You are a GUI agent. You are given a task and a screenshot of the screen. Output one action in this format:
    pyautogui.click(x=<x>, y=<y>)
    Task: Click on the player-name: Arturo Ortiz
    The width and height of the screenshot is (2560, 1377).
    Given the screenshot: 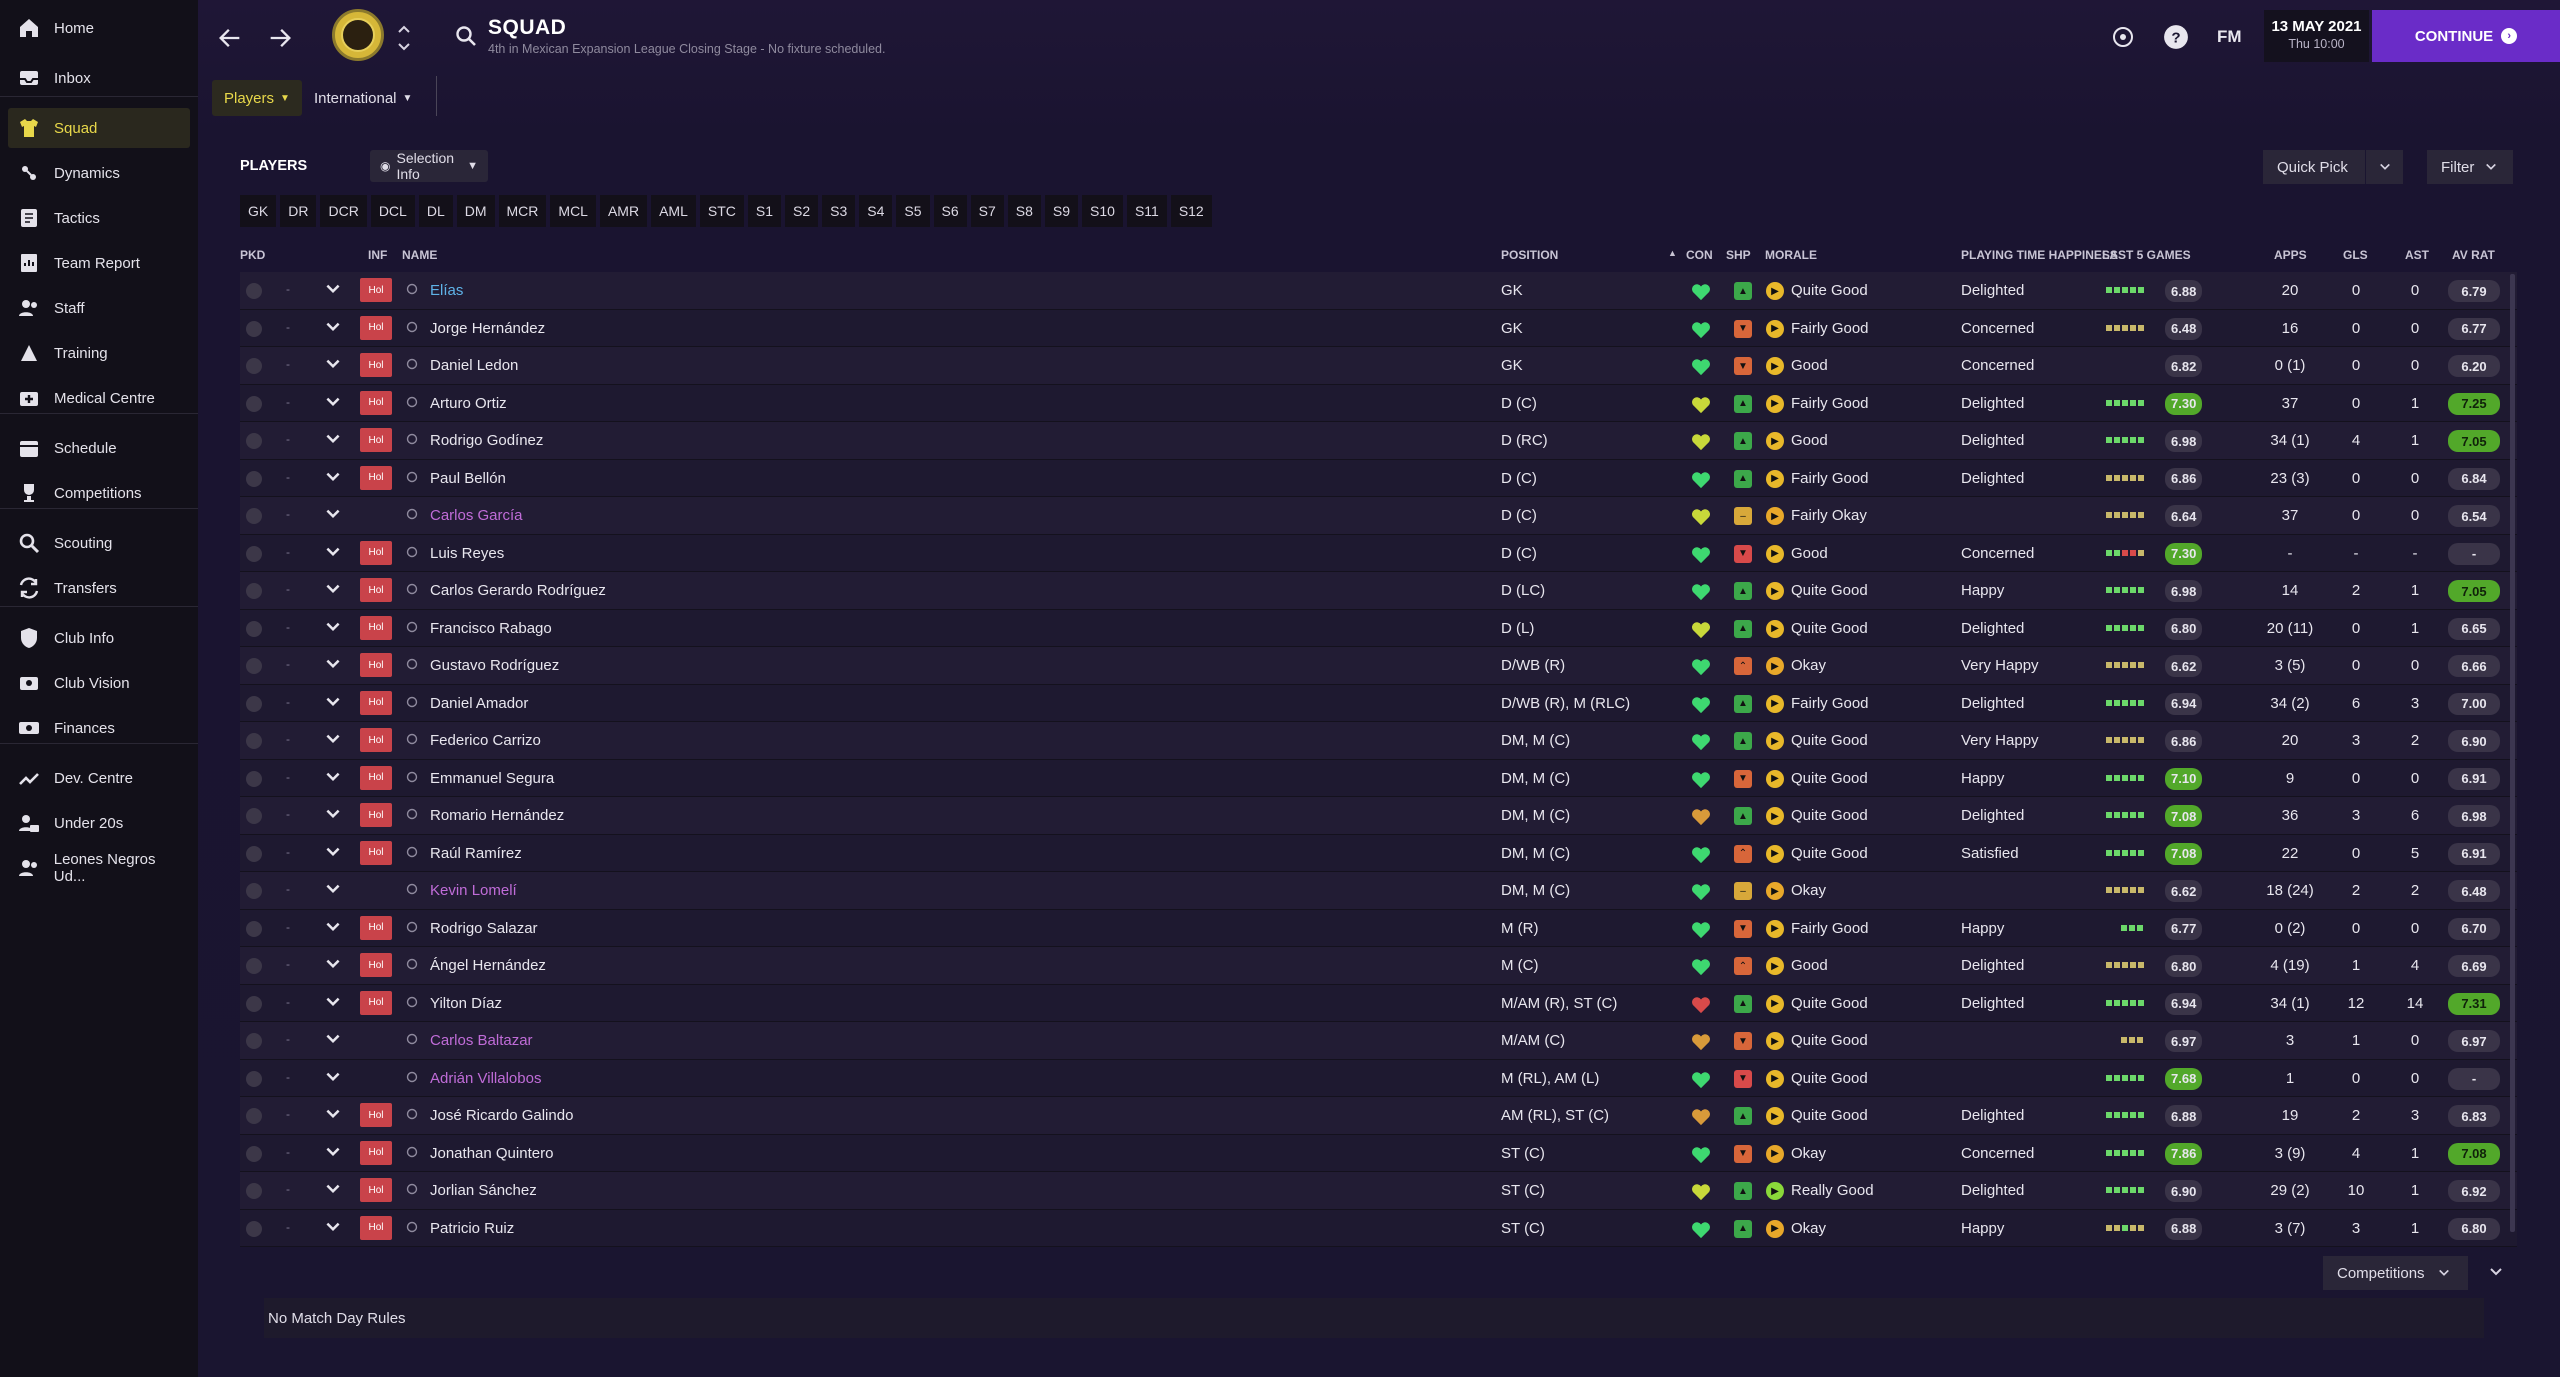 What is the action you would take?
    pyautogui.click(x=468, y=403)
    